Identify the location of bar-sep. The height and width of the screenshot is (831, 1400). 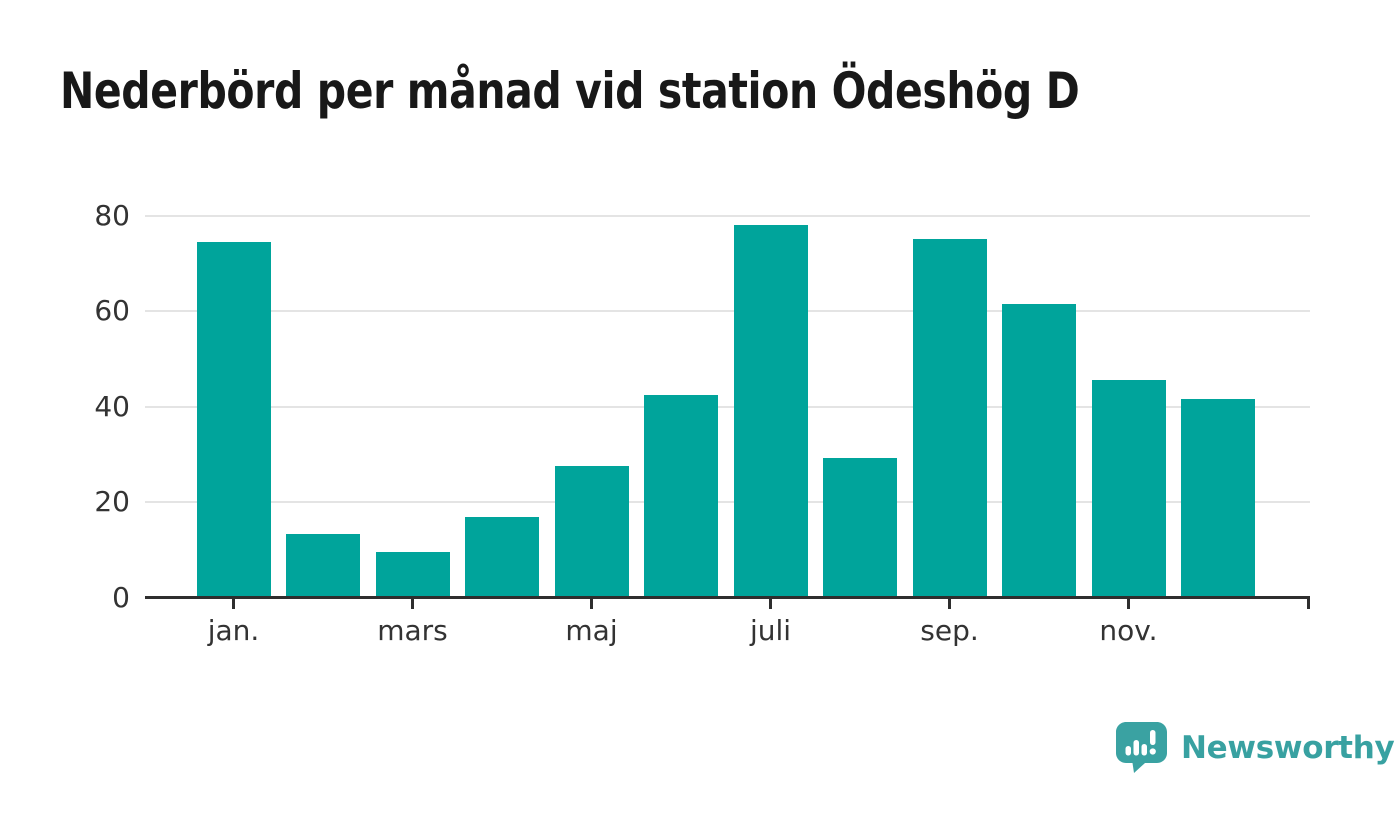
(949, 418).